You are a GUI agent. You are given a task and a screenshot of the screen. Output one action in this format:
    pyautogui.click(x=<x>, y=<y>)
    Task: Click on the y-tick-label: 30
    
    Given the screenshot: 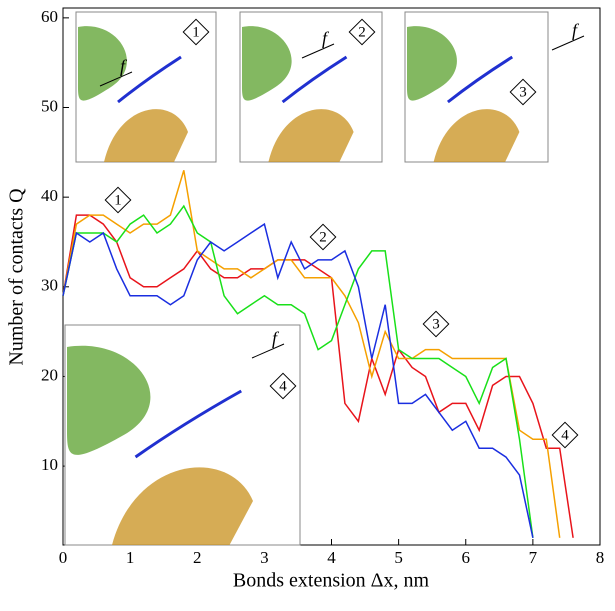 What is the action you would take?
    pyautogui.click(x=49, y=285)
    